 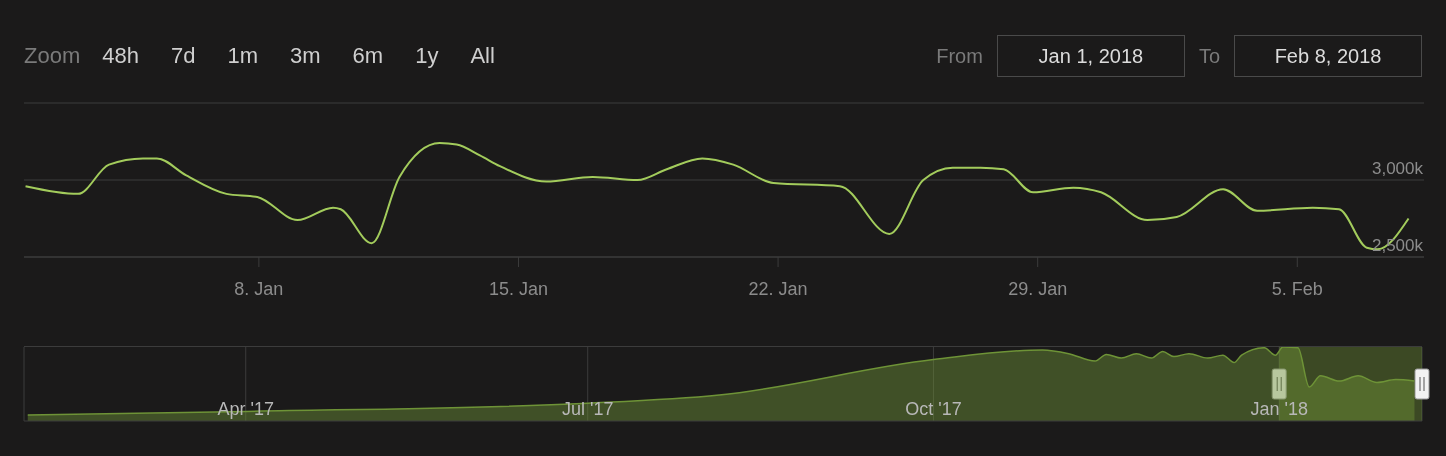 What do you see at coordinates (1328, 56) in the screenshot?
I see `text: Feb 8, 2018` at bounding box center [1328, 56].